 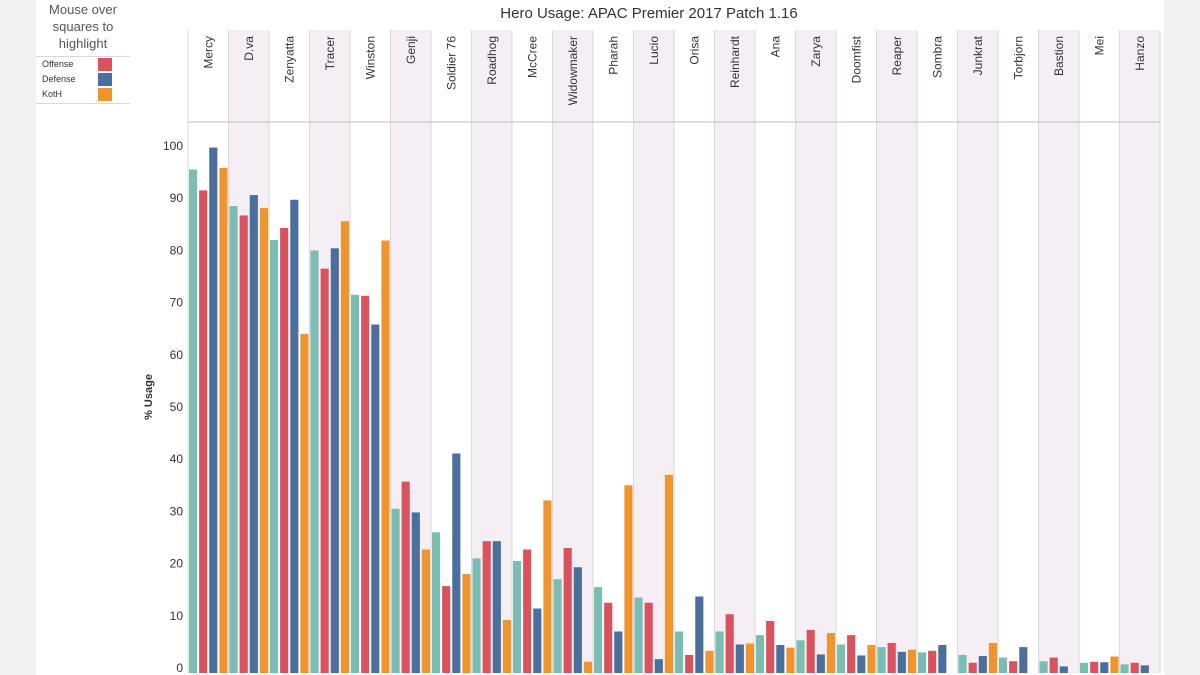 What do you see at coordinates (588, 667) in the screenshot?
I see `bar-widowmaker-koth` at bounding box center [588, 667].